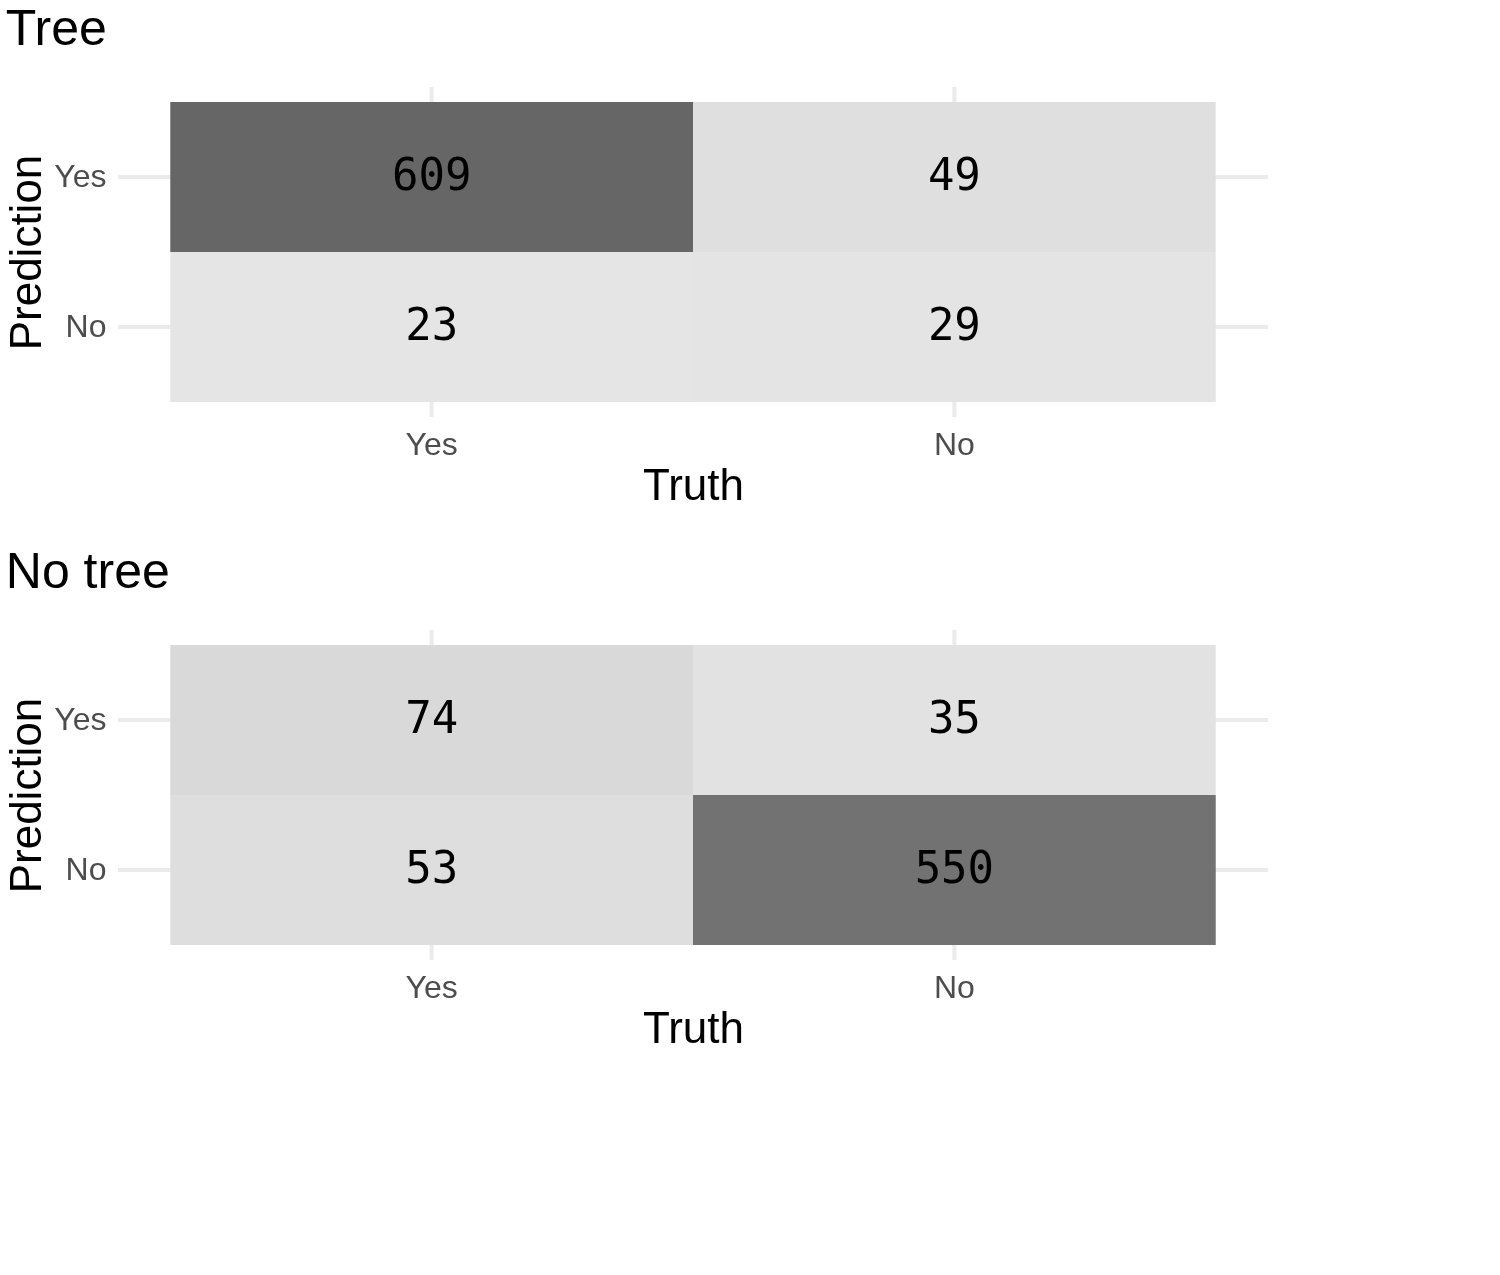 This screenshot has width=1500, height=1275. Describe the element at coordinates (954, 717) in the screenshot. I see `data-label: 35` at that location.